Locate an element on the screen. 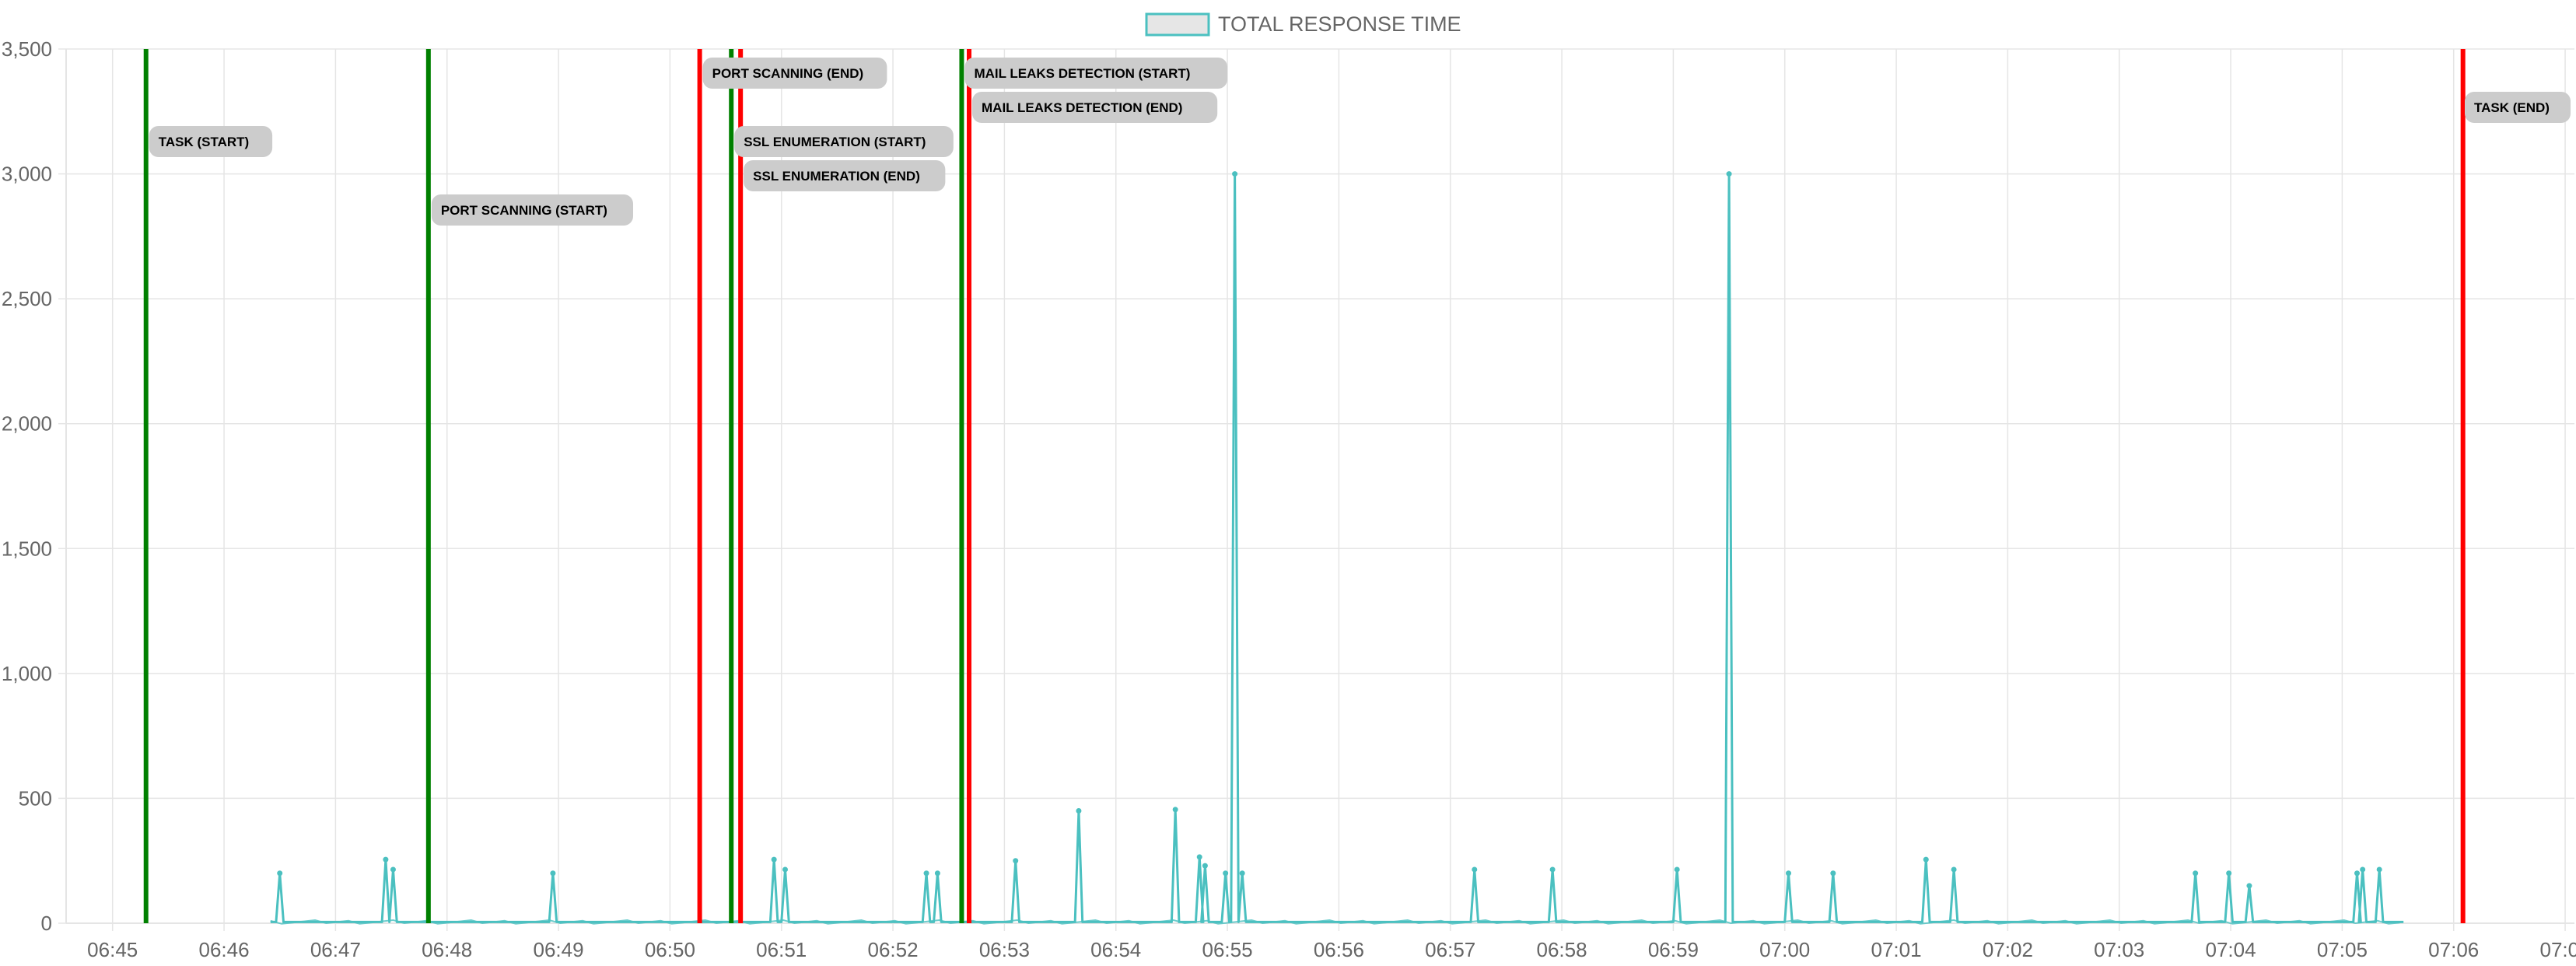  x-tick-label: 06:49 is located at coordinates (559, 950).